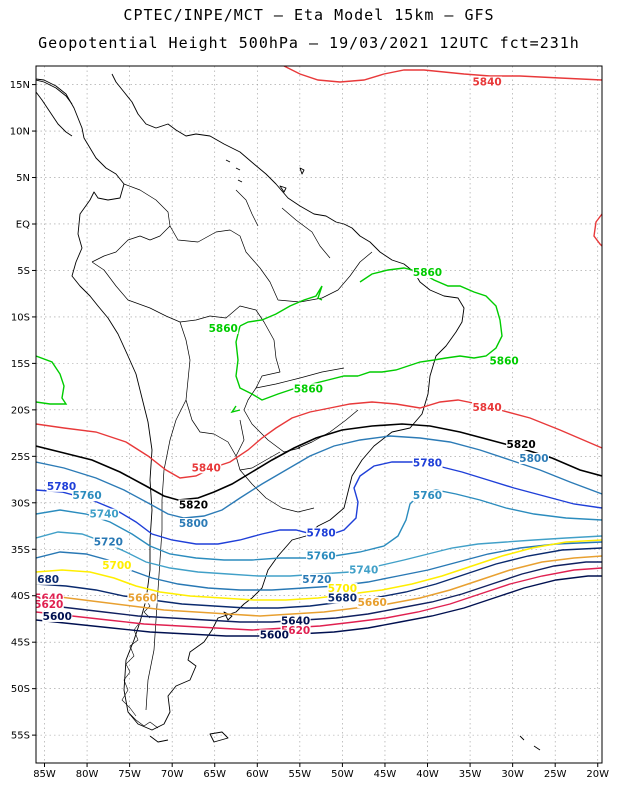 Image resolution: width=618 pixels, height=800 pixels. I want to click on contour-5840-main, so click(319, 439).